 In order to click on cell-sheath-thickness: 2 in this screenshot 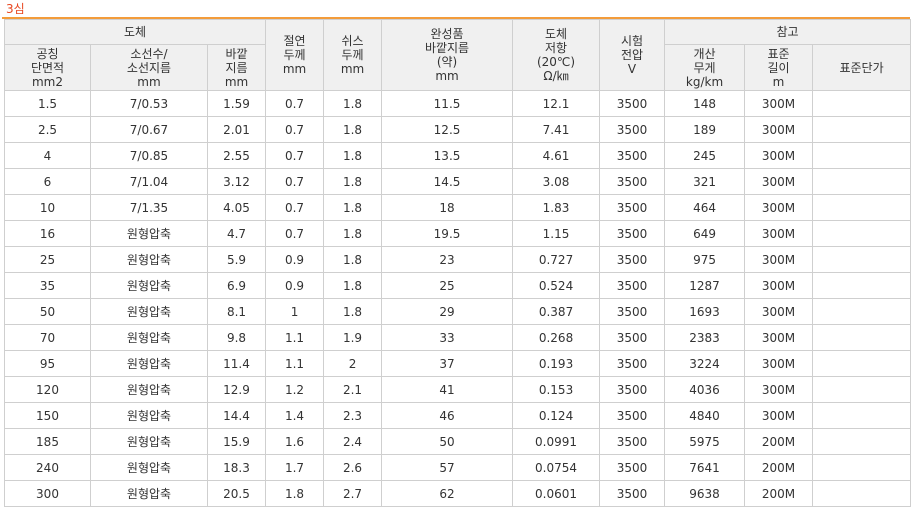, I will do `click(353, 363)`.